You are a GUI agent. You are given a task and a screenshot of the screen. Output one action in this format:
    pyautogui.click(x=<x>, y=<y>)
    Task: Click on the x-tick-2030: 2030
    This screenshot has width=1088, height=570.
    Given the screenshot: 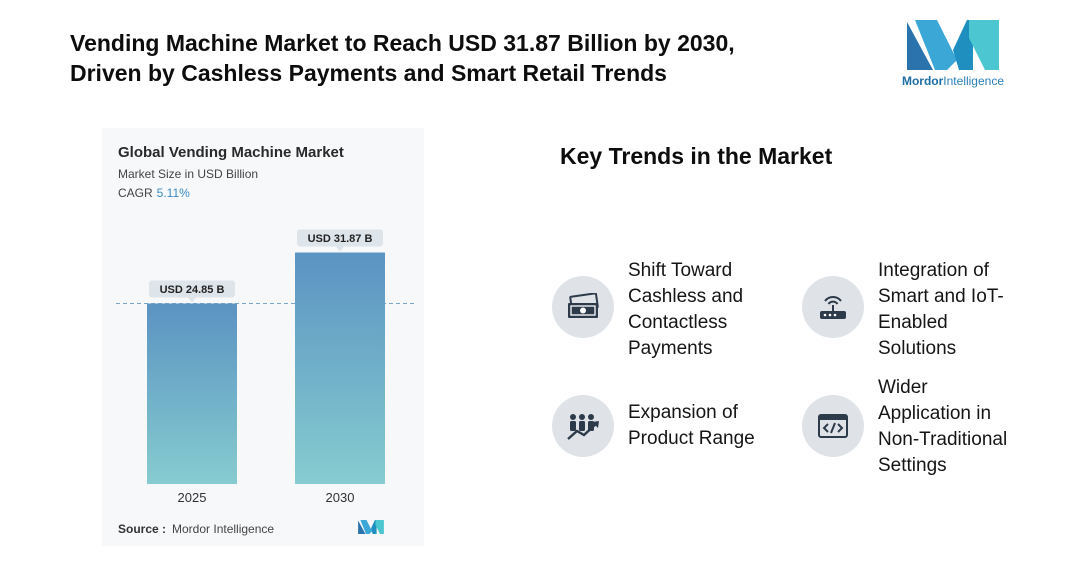 What is the action you would take?
    pyautogui.click(x=340, y=497)
    